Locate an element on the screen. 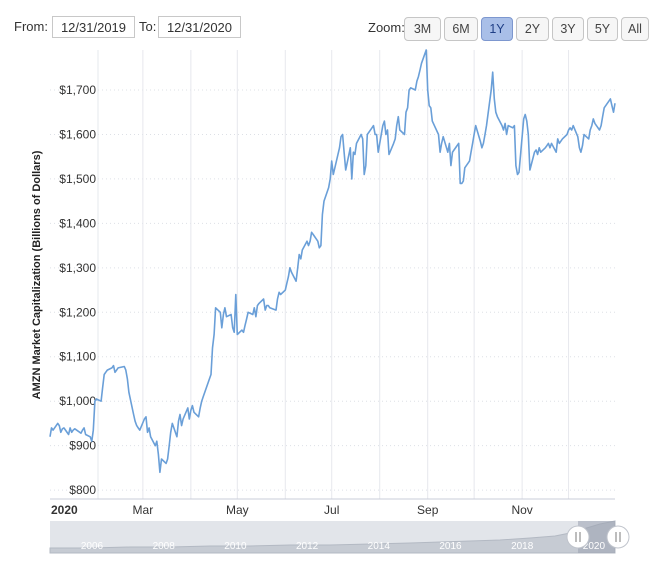 Image resolution: width=663 pixels, height=568 pixels. navigator-year-label: 2012 is located at coordinates (307, 546).